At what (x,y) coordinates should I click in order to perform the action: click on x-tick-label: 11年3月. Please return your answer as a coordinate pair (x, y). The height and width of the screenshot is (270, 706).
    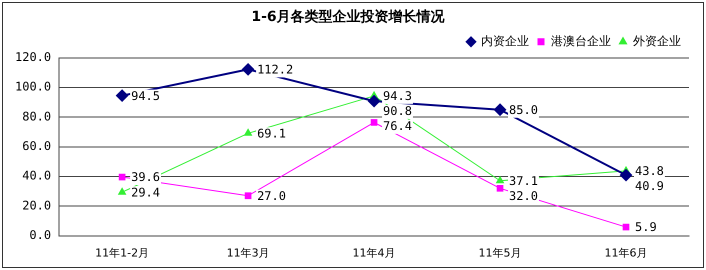
    Looking at the image, I should click on (248, 253).